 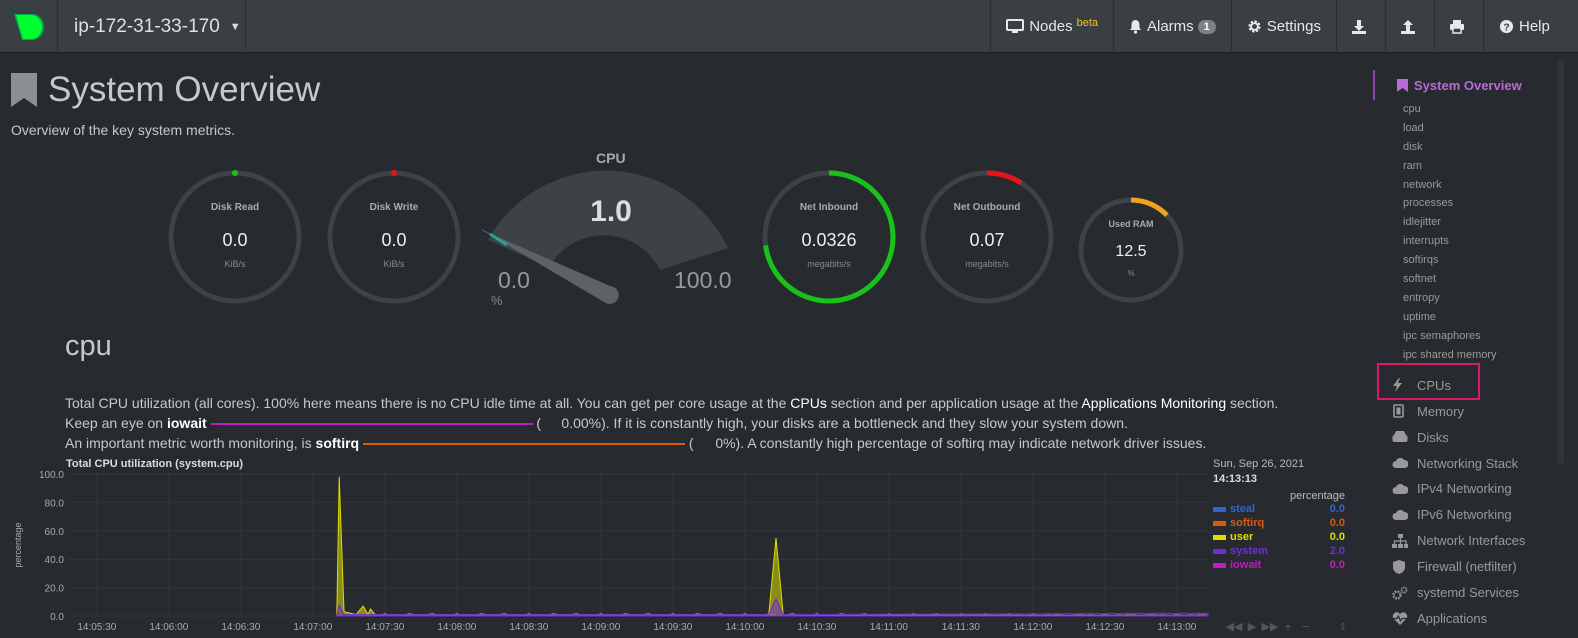 What do you see at coordinates (1420, 316) in the screenshot?
I see `sidebar-subitem-uptime: uptime` at bounding box center [1420, 316].